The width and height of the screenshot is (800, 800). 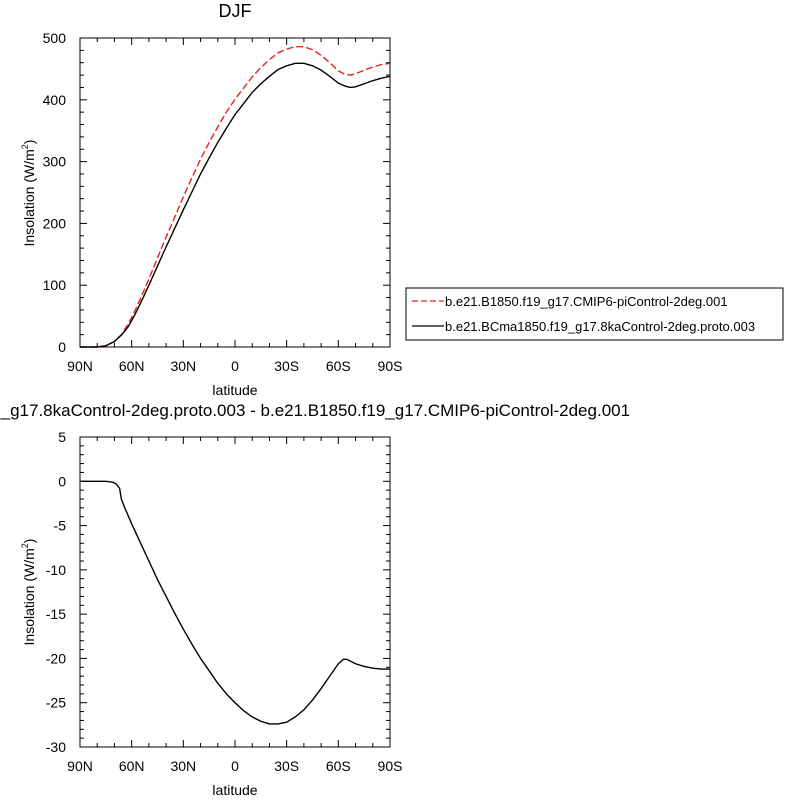 I want to click on bottom-series-group, so click(x=235, y=602).